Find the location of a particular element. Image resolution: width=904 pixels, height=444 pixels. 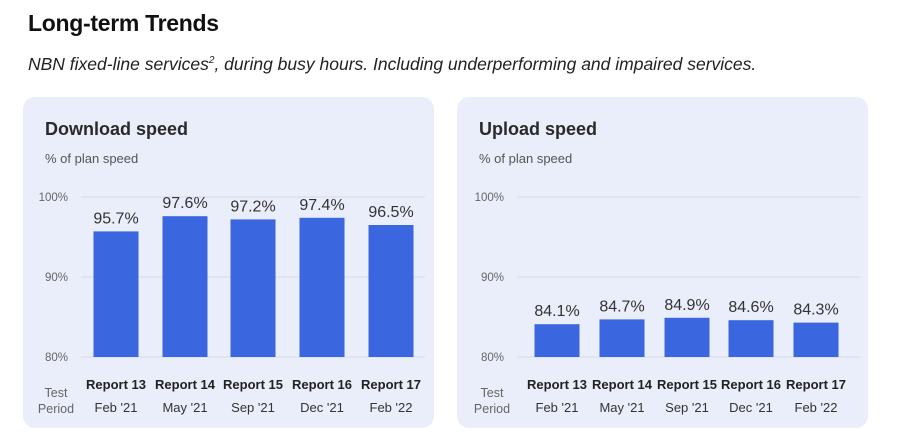

page-title: Long-term Trends is located at coordinates (123, 23).